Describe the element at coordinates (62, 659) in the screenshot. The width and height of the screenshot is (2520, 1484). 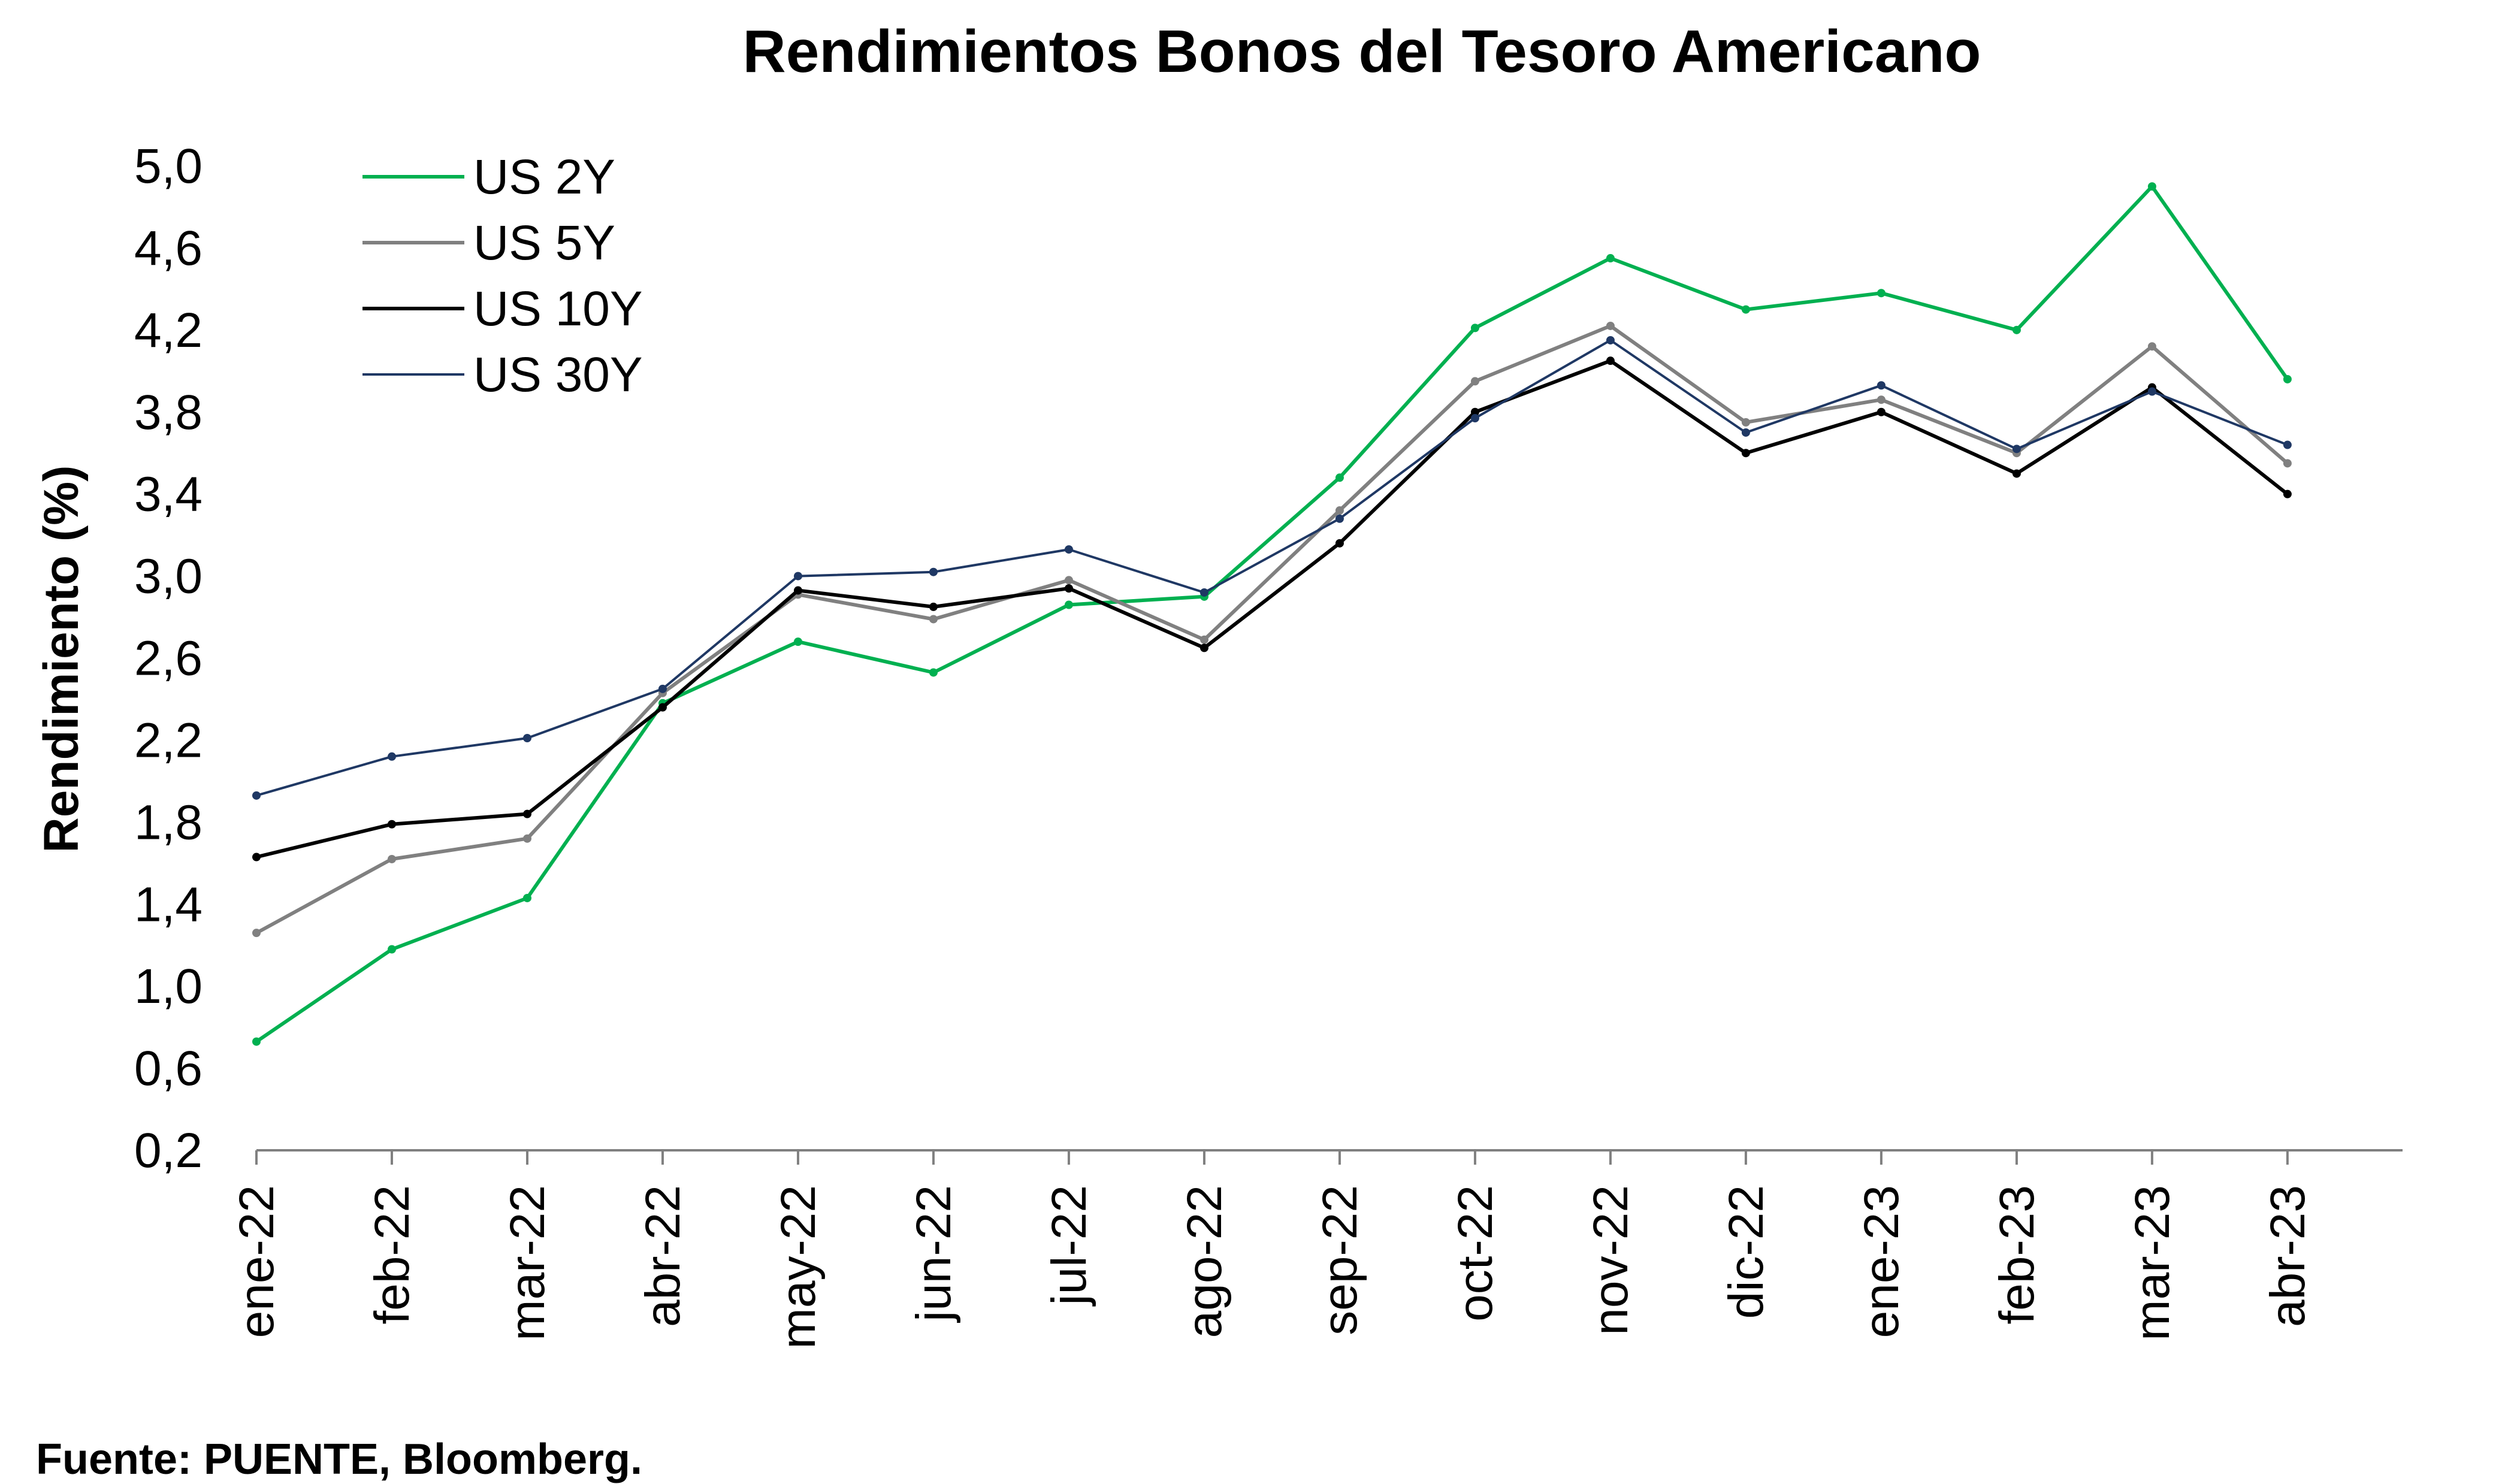
I see `y-axis-label: Rendimiento (%)` at that location.